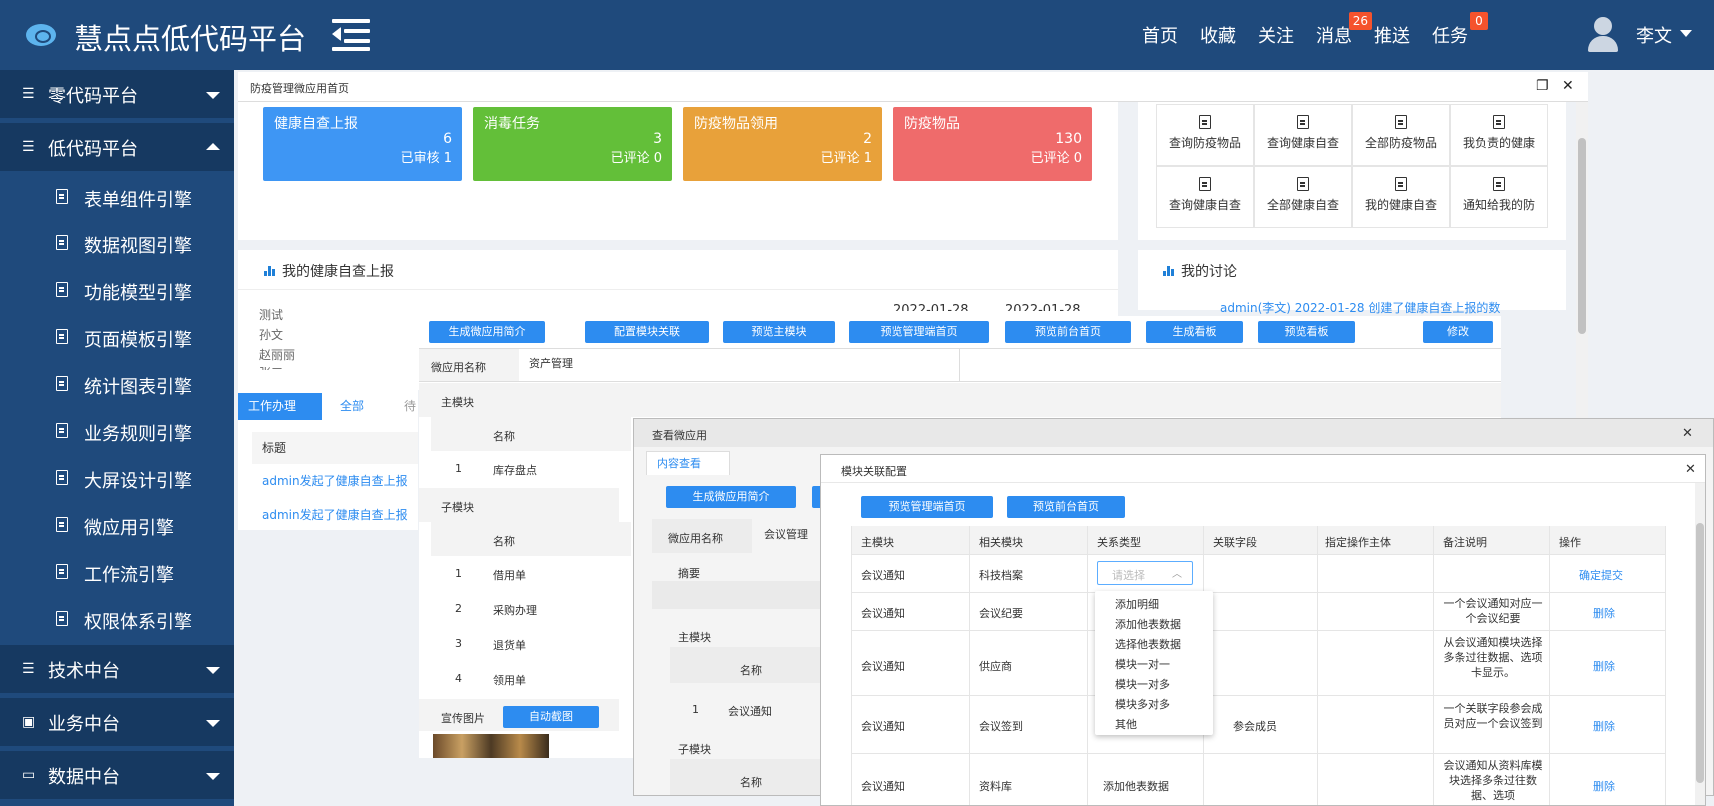  Describe the element at coordinates (1137, 604) in the screenshot. I see `dropdown-option: 添加明细` at that location.